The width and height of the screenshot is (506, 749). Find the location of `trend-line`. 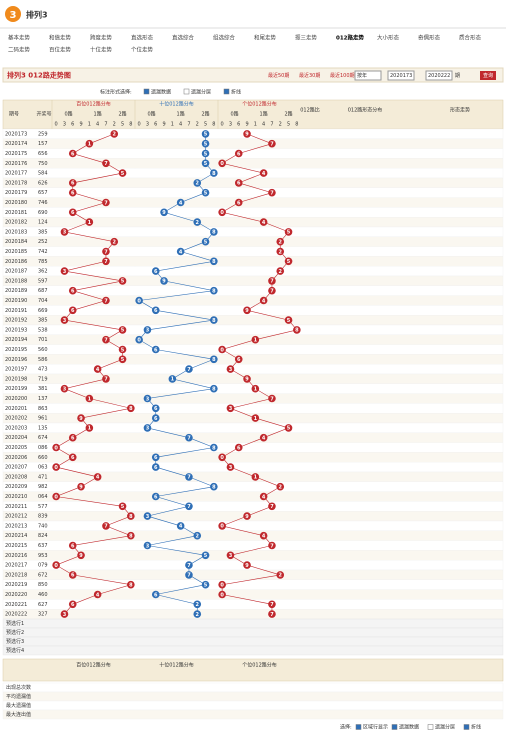

trend-line is located at coordinates (259, 374).